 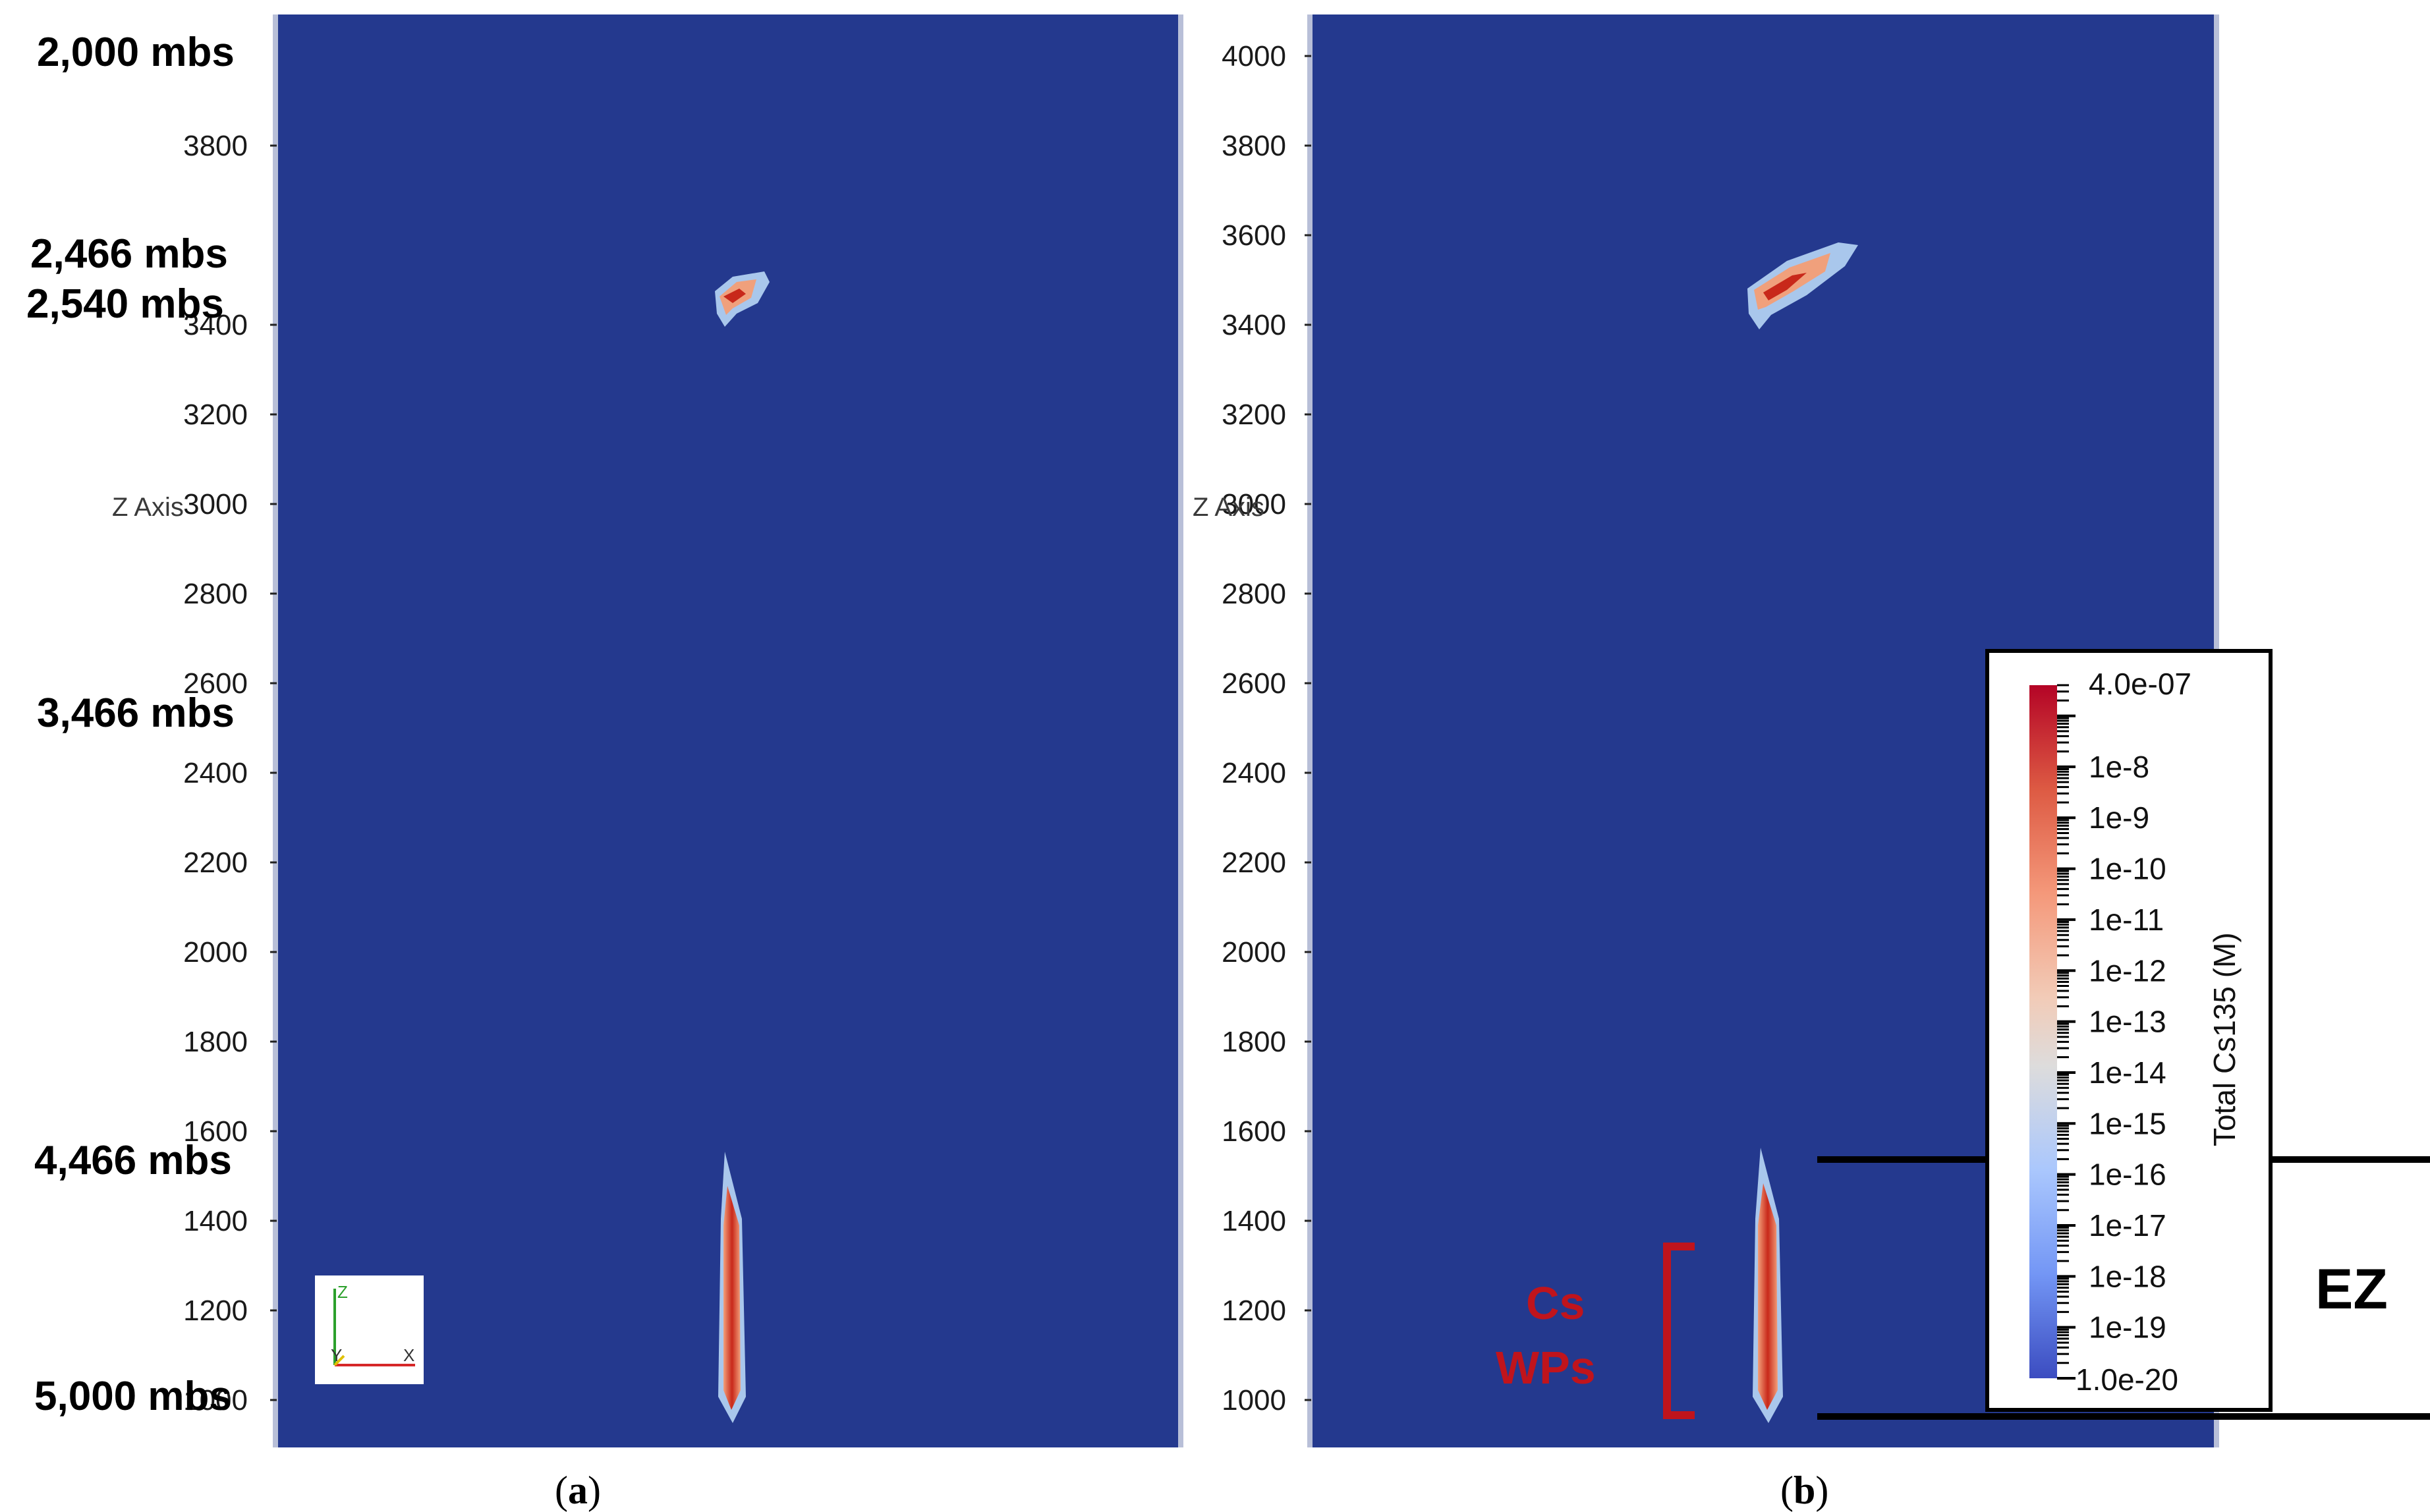 What do you see at coordinates (1254, 1400) in the screenshot?
I see `panel-b-tick-label: 1000` at bounding box center [1254, 1400].